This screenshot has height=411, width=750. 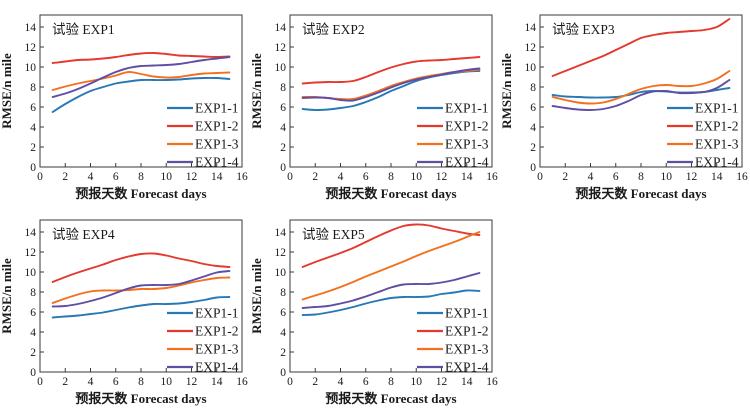 What do you see at coordinates (217, 126) in the screenshot?
I see `legend-label-EXP1-2: EXP1-2` at bounding box center [217, 126].